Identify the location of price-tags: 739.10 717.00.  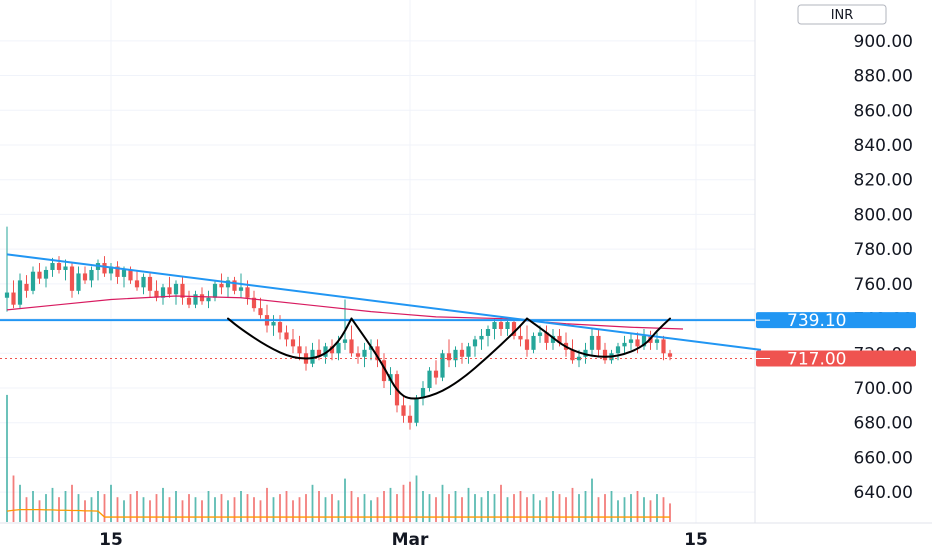
(836, 340).